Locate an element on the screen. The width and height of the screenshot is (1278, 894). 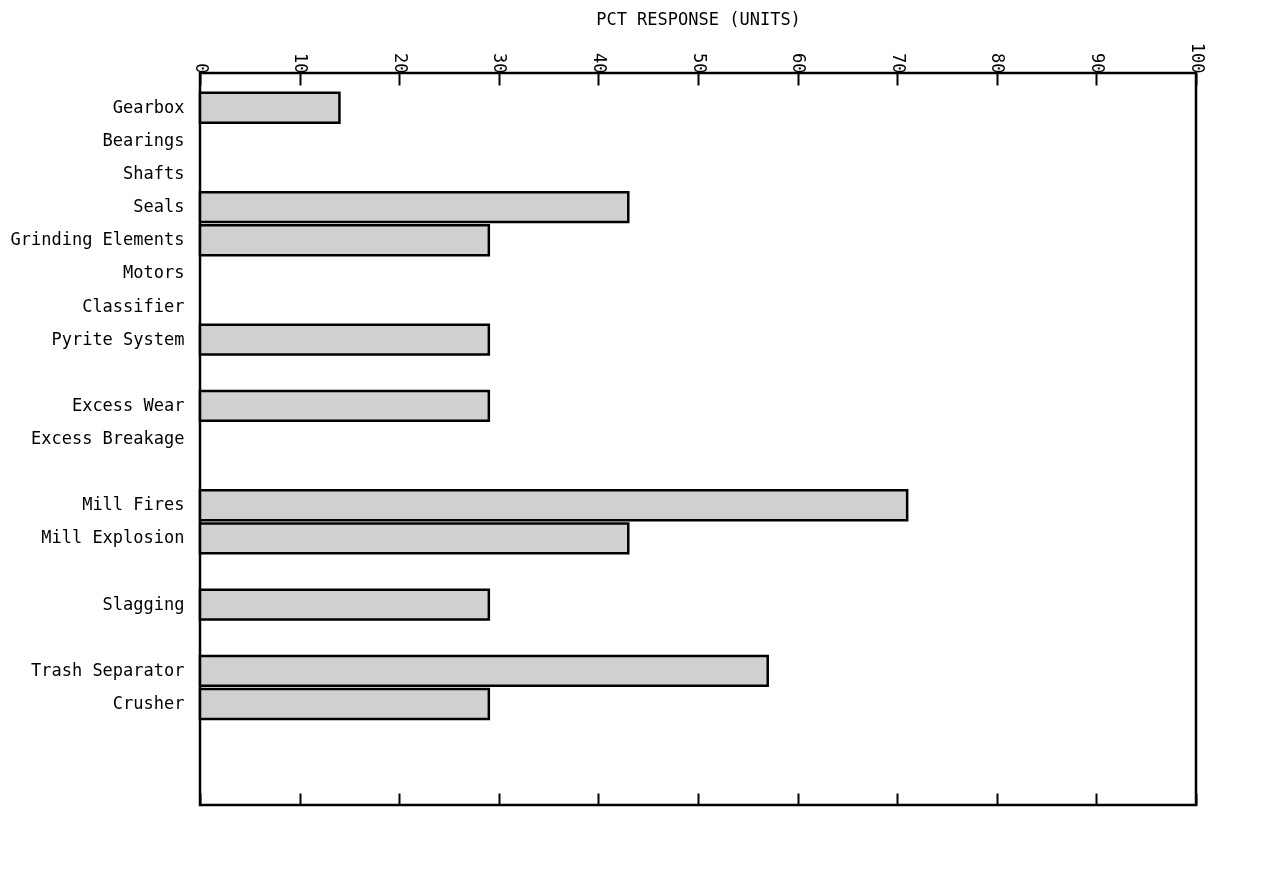
y-tick-label: Classifier is located at coordinates (133, 305).